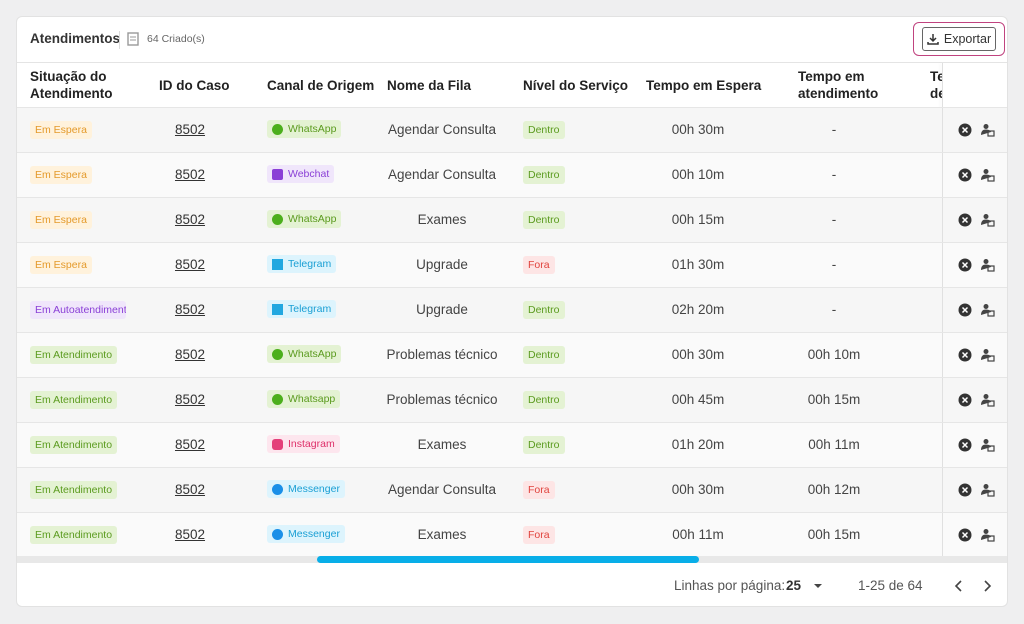 The width and height of the screenshot is (1024, 624). What do you see at coordinates (959, 586) in the screenshot?
I see `prev-page` at bounding box center [959, 586].